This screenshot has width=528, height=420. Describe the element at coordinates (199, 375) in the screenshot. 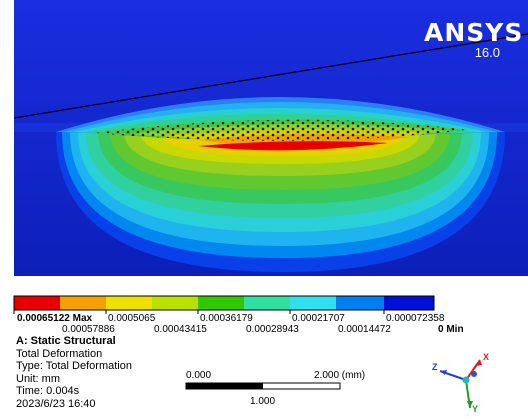

I see `scale-left-label: 0.000` at that location.